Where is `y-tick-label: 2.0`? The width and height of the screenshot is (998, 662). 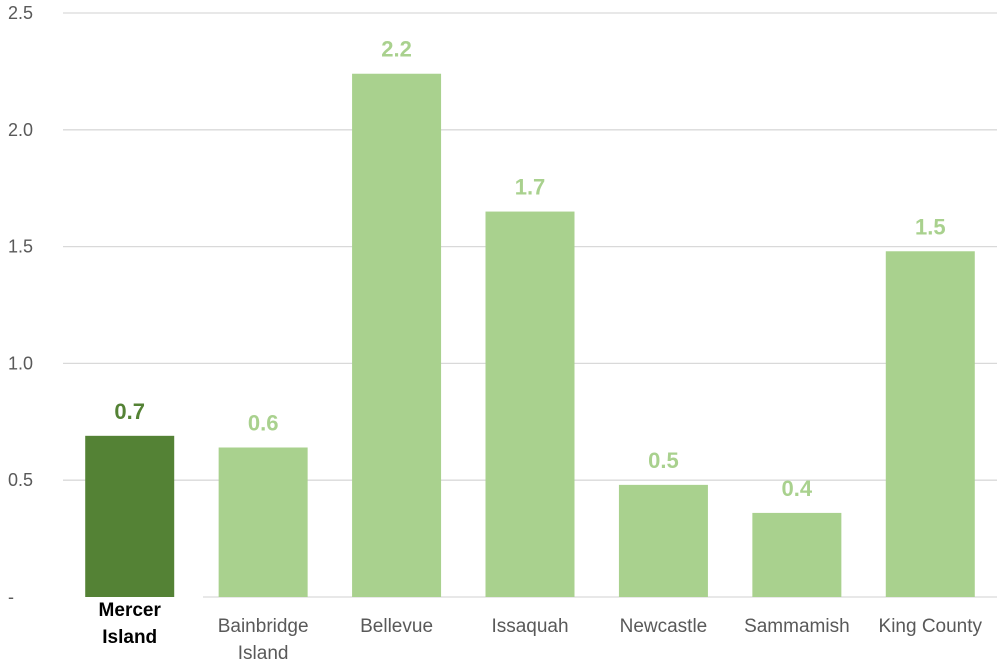 y-tick-label: 2.0 is located at coordinates (20, 130).